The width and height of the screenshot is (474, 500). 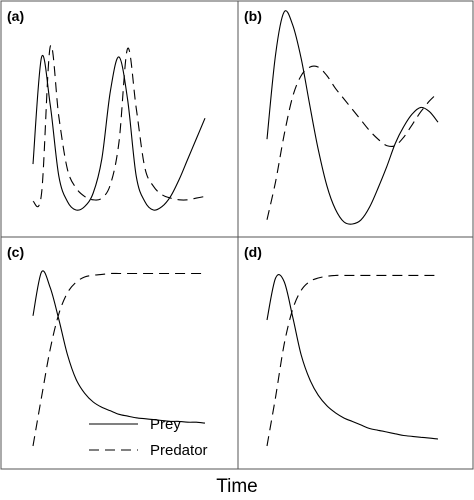 I want to click on x-axis-title: Time, so click(x=237, y=486).